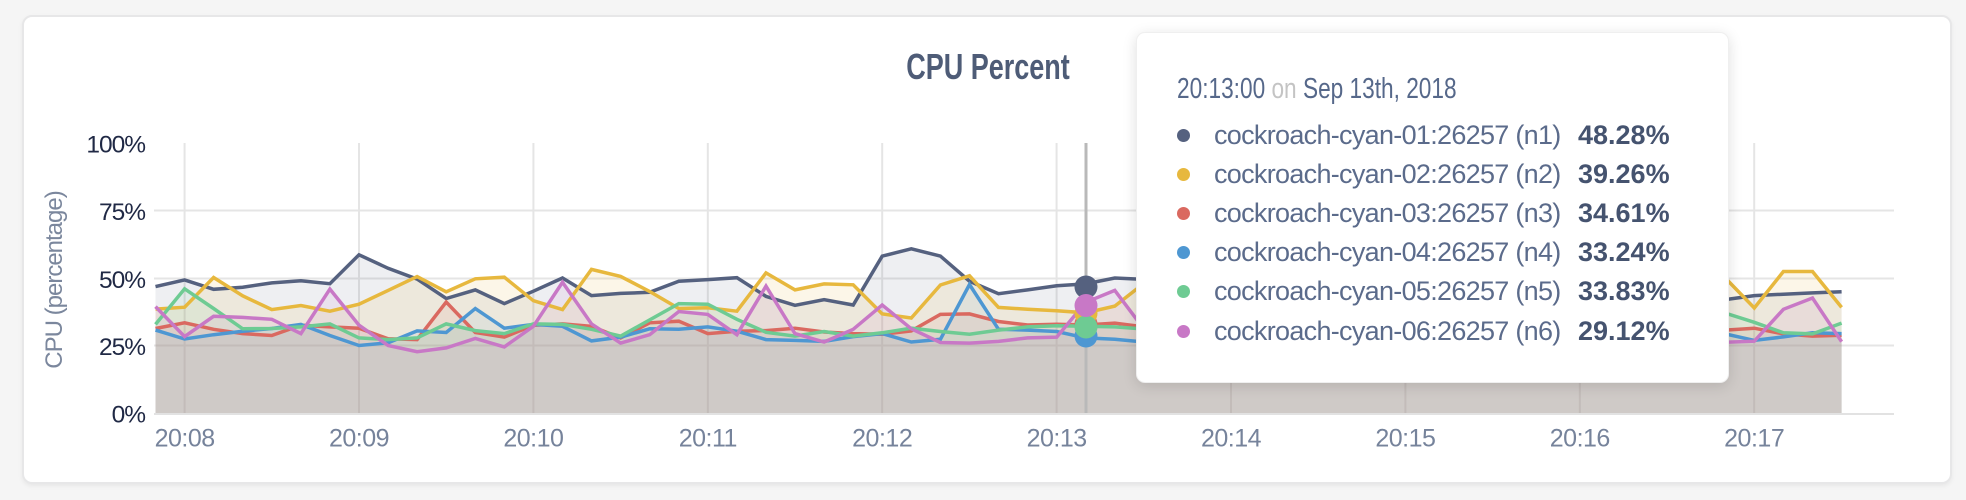 This screenshot has width=1966, height=500. I want to click on svg-text: 20:08, so click(185, 439).